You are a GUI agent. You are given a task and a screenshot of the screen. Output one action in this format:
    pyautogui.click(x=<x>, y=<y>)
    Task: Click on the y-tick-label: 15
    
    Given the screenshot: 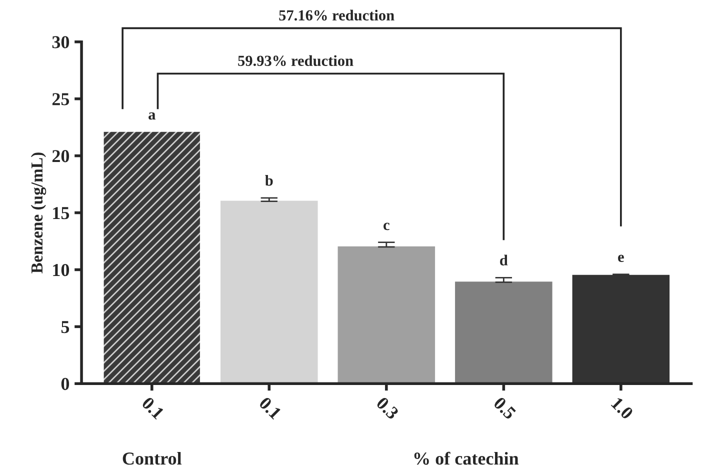 What is the action you would take?
    pyautogui.click(x=61, y=213)
    